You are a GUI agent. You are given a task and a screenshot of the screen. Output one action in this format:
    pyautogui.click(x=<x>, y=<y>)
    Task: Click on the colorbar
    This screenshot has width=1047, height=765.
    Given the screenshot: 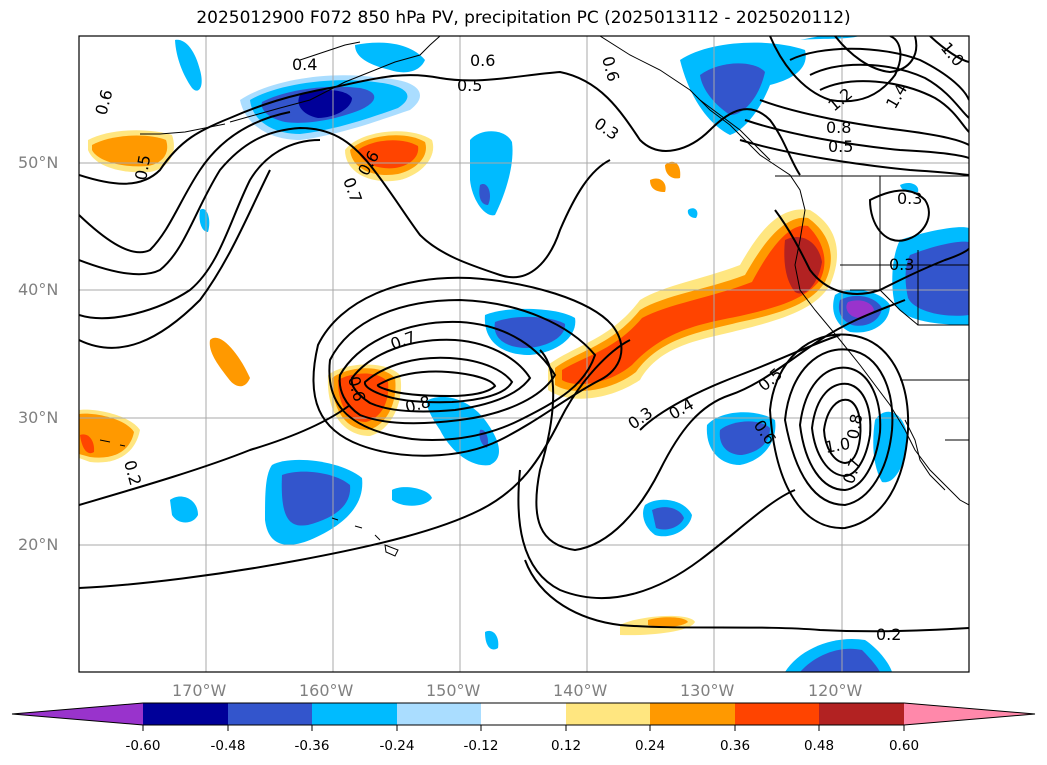 What is the action you would take?
    pyautogui.click(x=523, y=716)
    